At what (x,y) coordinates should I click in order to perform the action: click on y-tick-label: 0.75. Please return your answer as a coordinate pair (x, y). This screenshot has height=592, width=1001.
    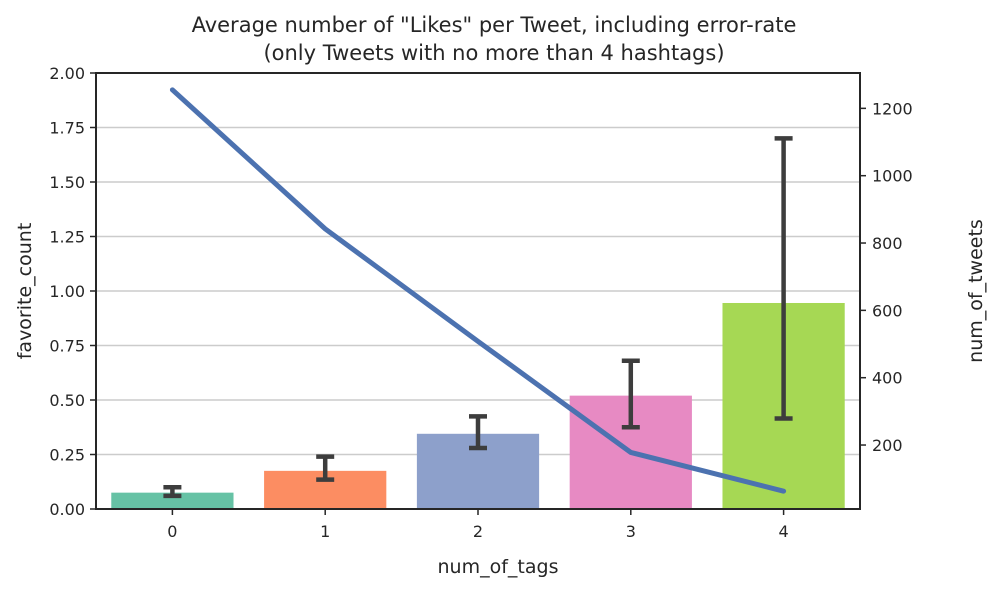
    Looking at the image, I should click on (67, 346).